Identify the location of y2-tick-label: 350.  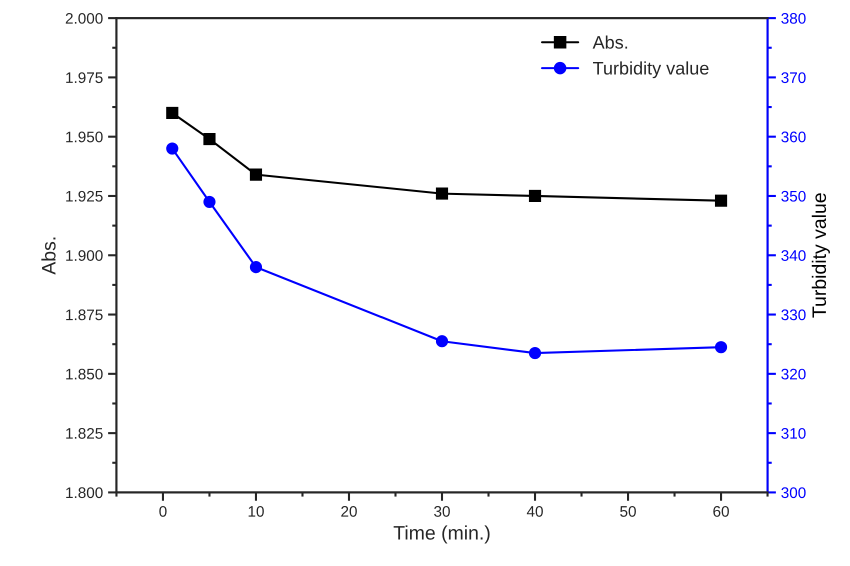
(793, 196).